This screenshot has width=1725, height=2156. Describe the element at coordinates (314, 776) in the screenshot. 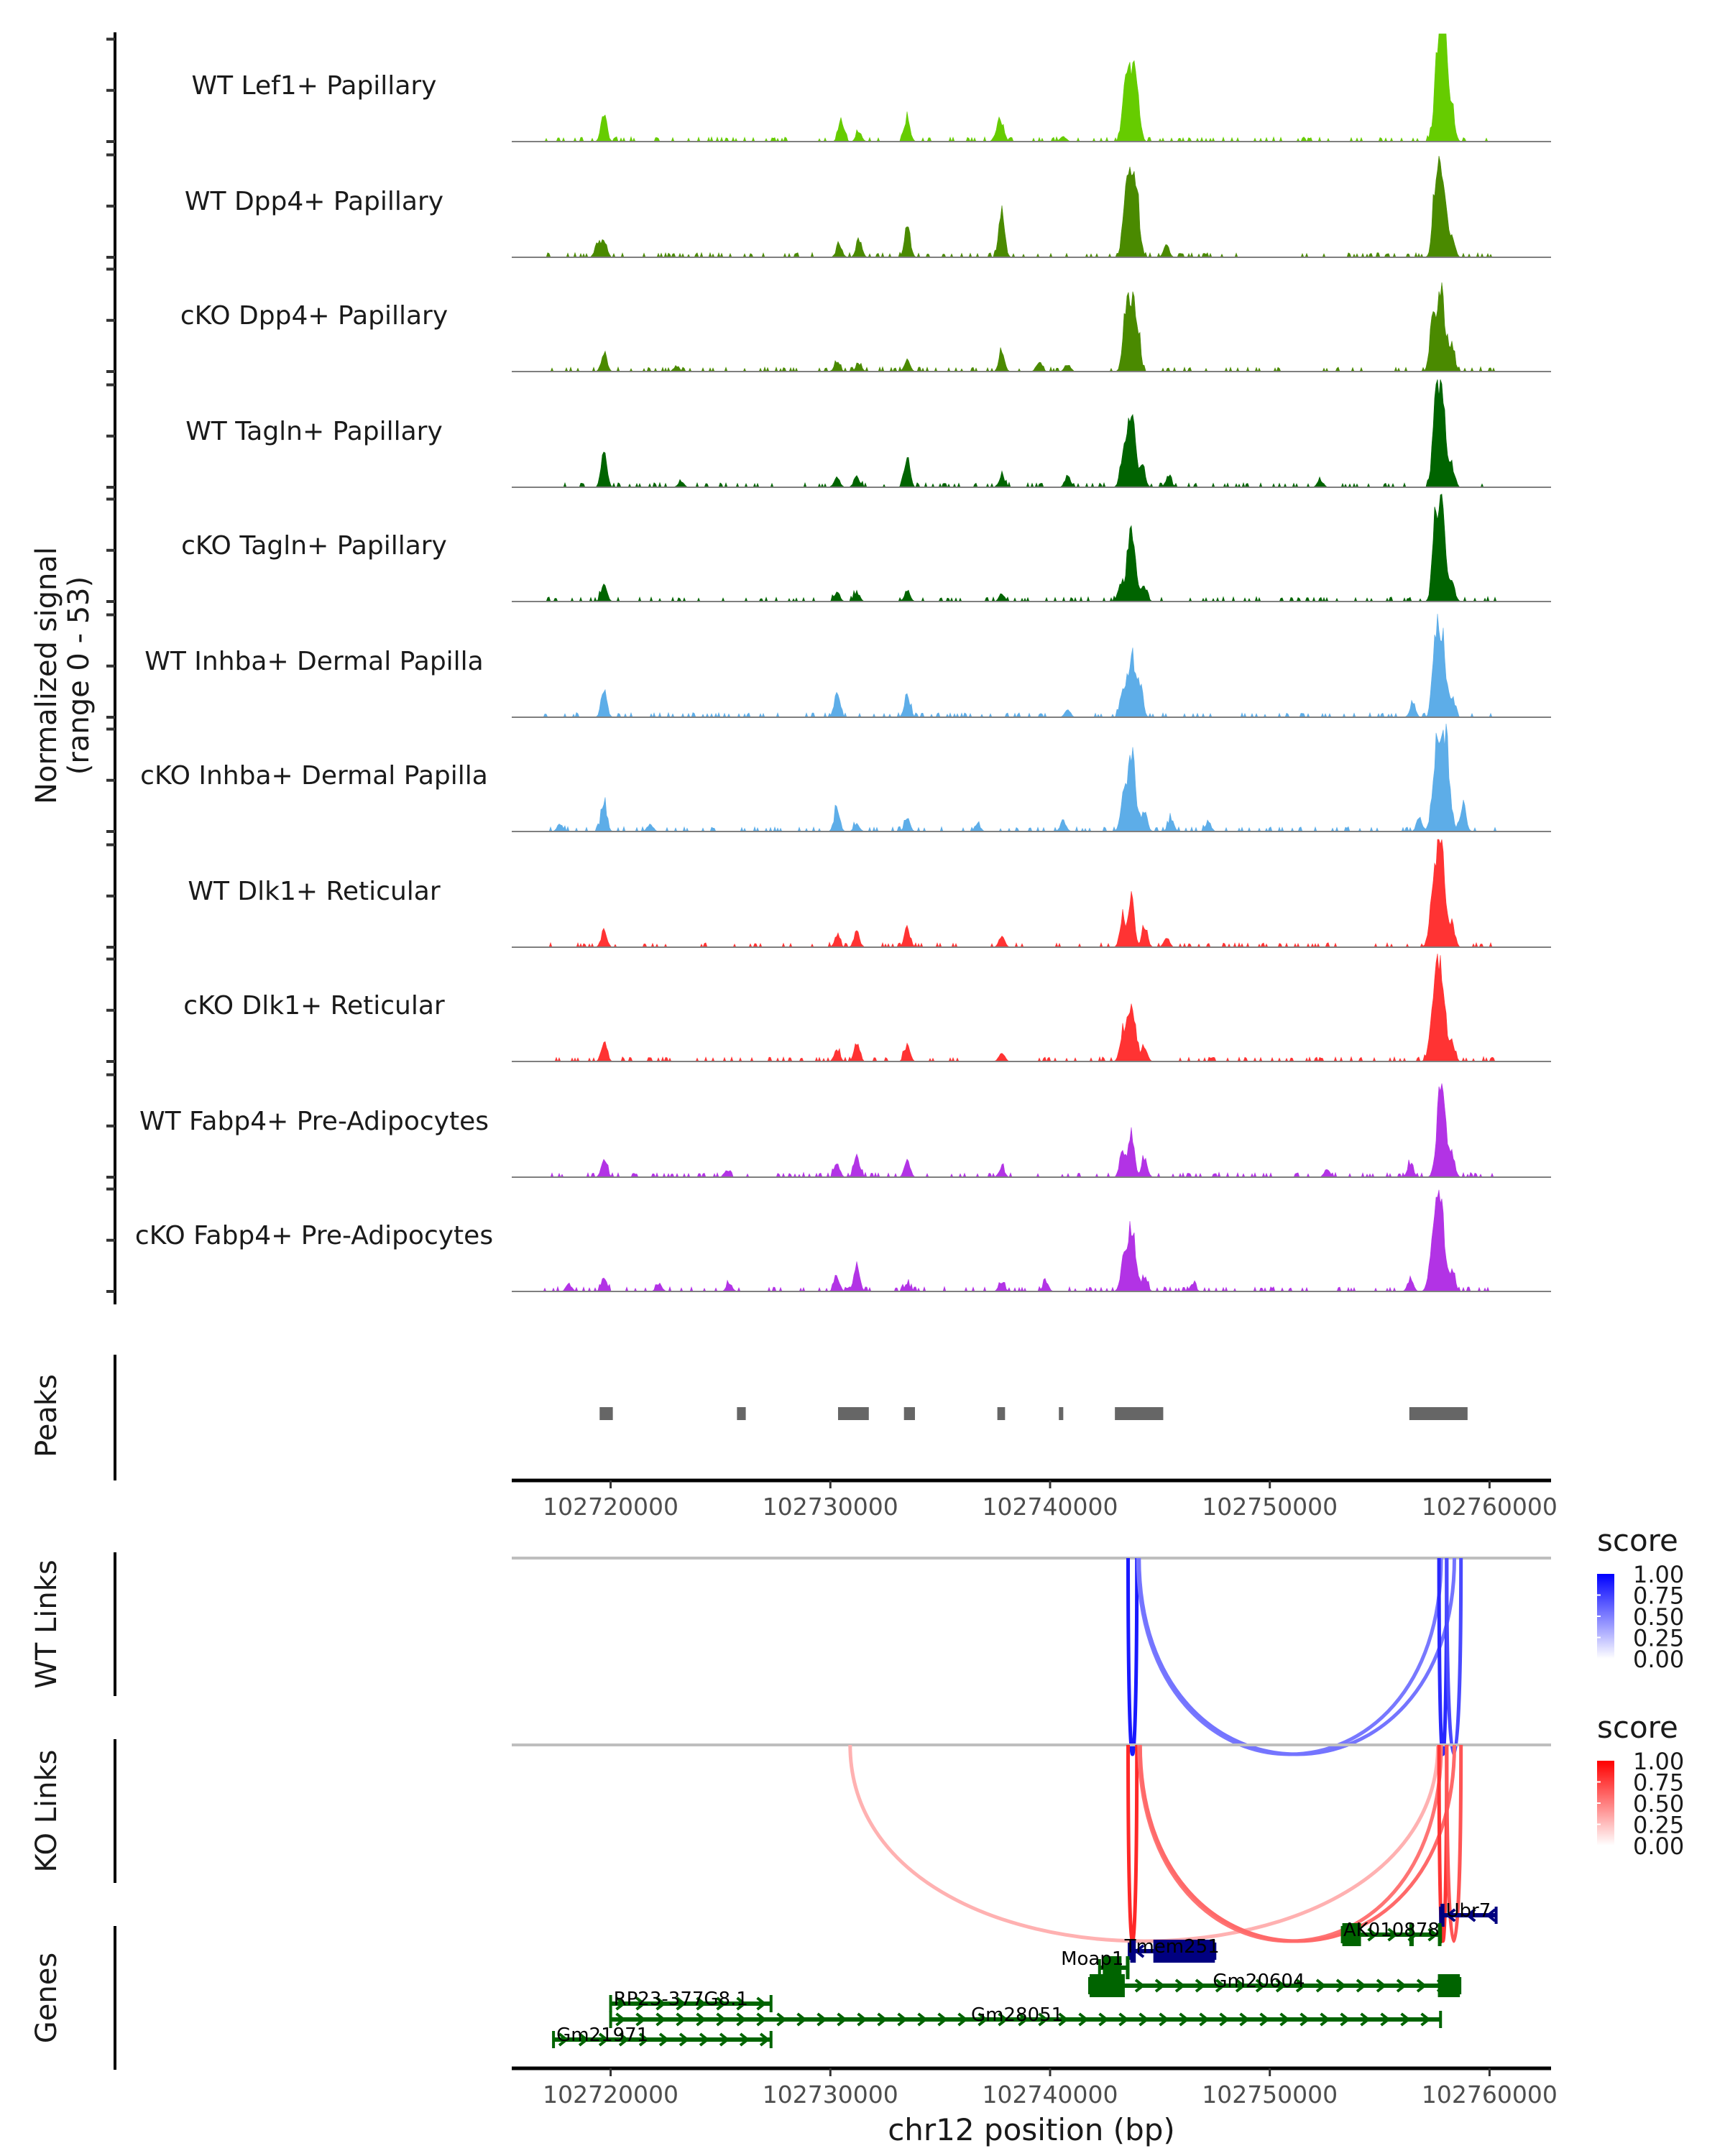

I see `track-label: cKO Inhba+ Dermal Papilla` at that location.